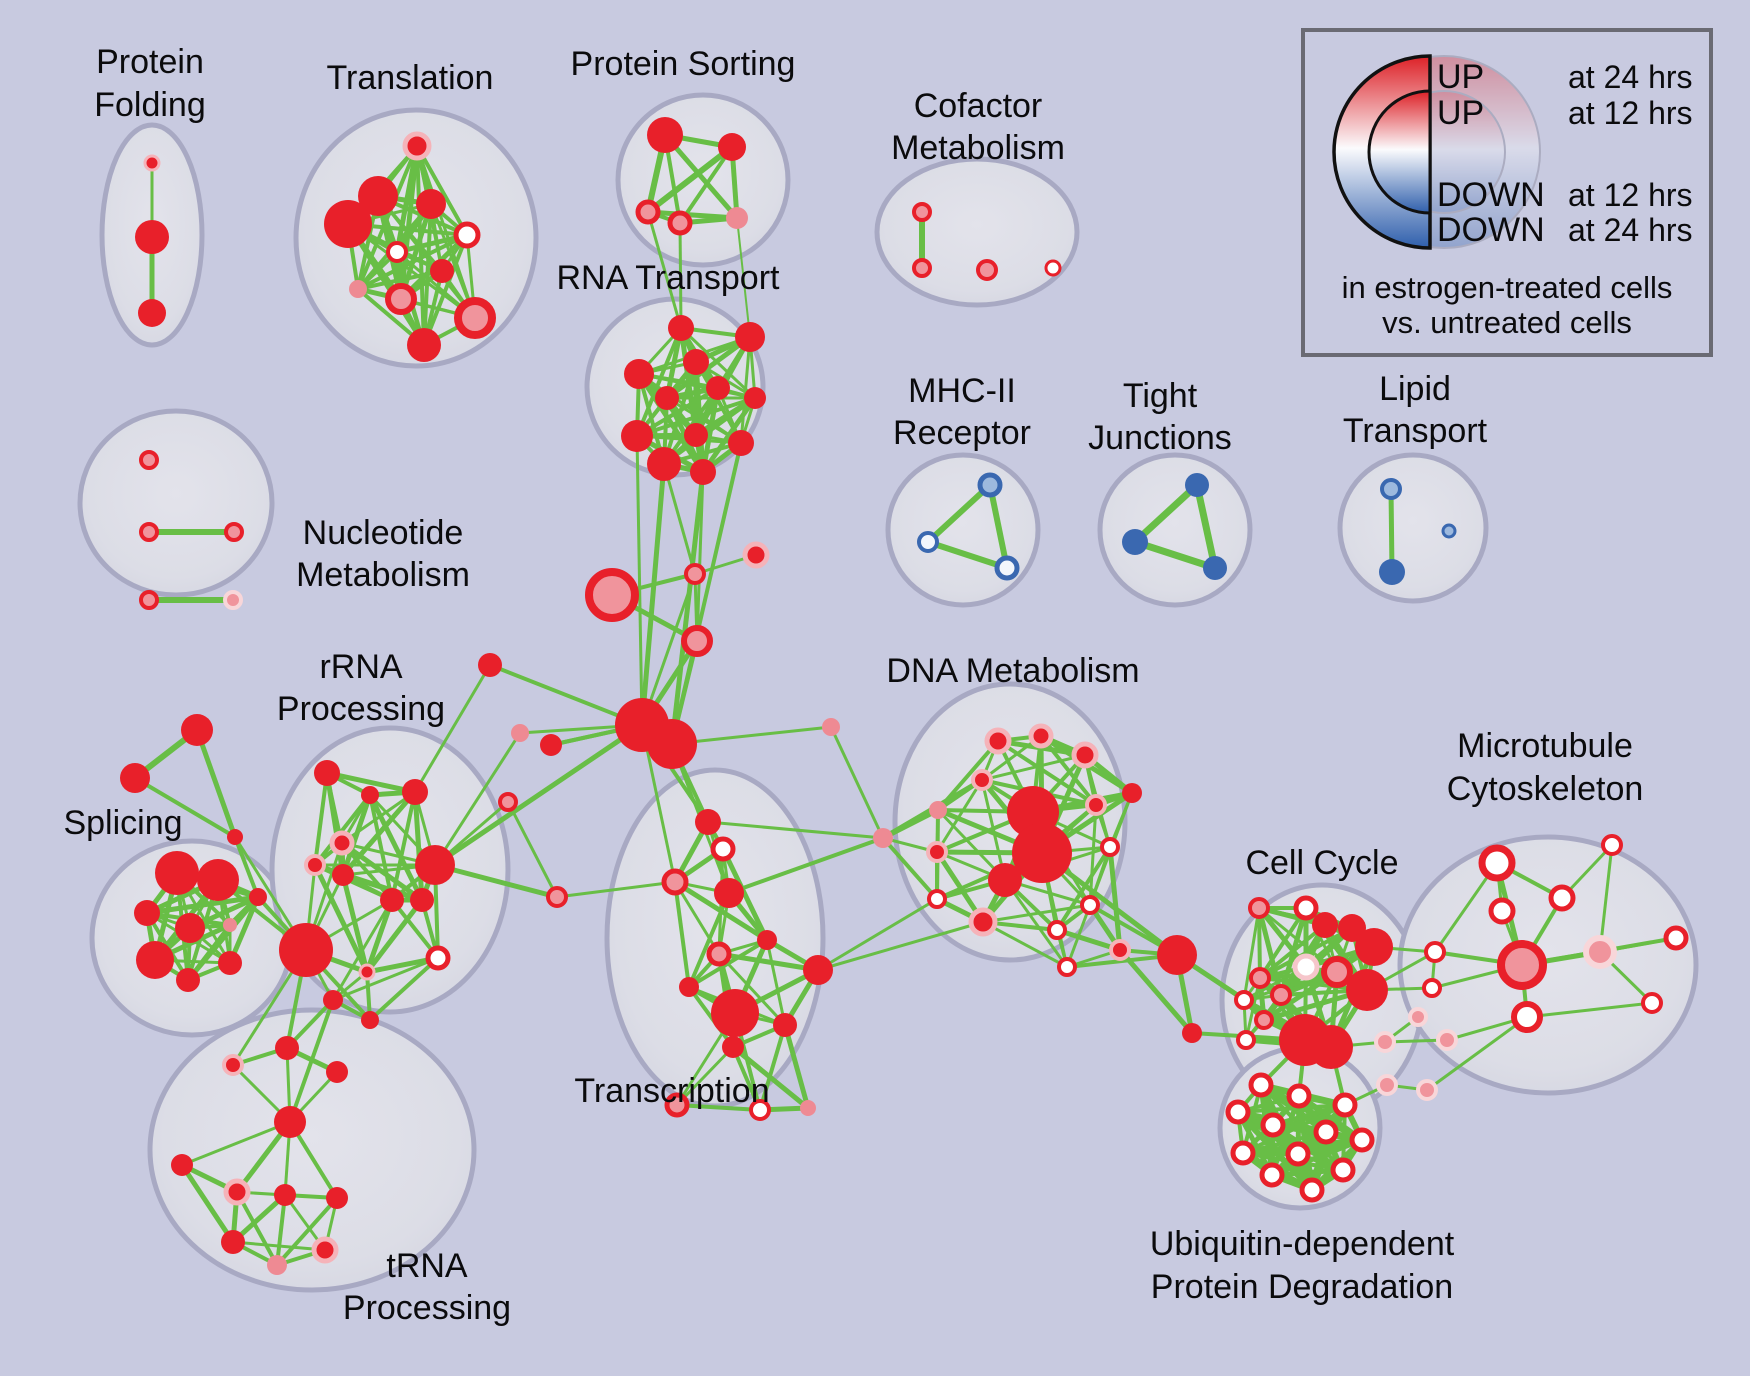 The image size is (1750, 1376). Describe the element at coordinates (977, 232) in the screenshot. I see `cluster-ellipse-cofactor-metabolism` at that location.